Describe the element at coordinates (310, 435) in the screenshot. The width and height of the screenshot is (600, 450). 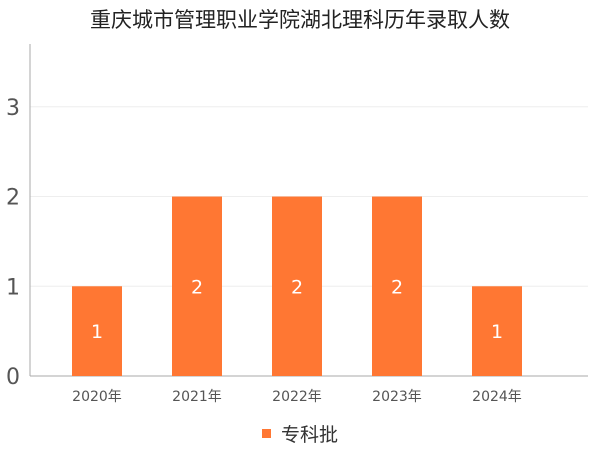
I see `legend-label: 专科批` at that location.